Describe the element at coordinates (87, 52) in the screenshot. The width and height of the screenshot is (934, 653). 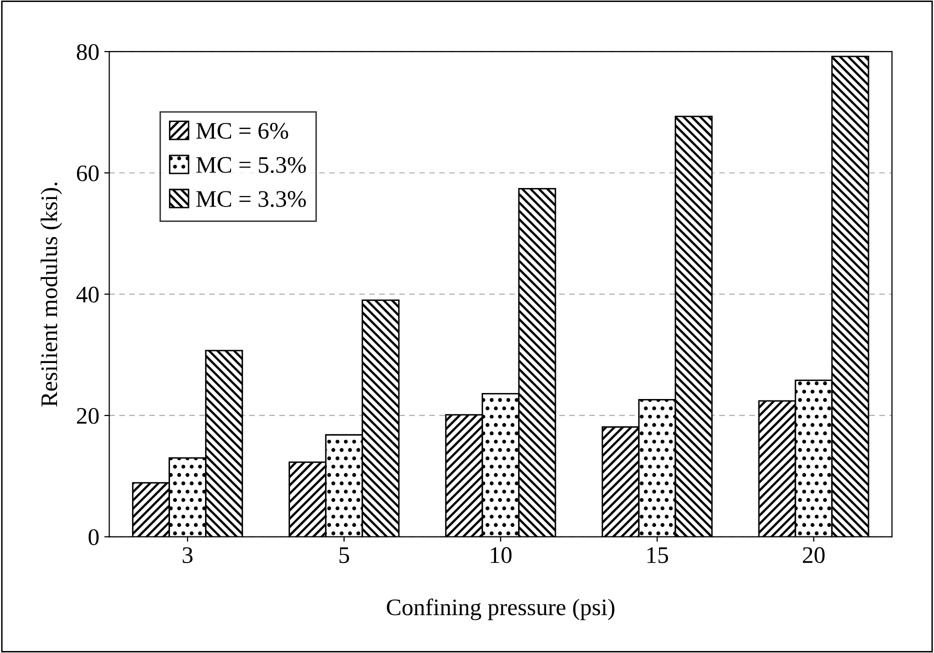
I see `y-tick-label: 80` at that location.